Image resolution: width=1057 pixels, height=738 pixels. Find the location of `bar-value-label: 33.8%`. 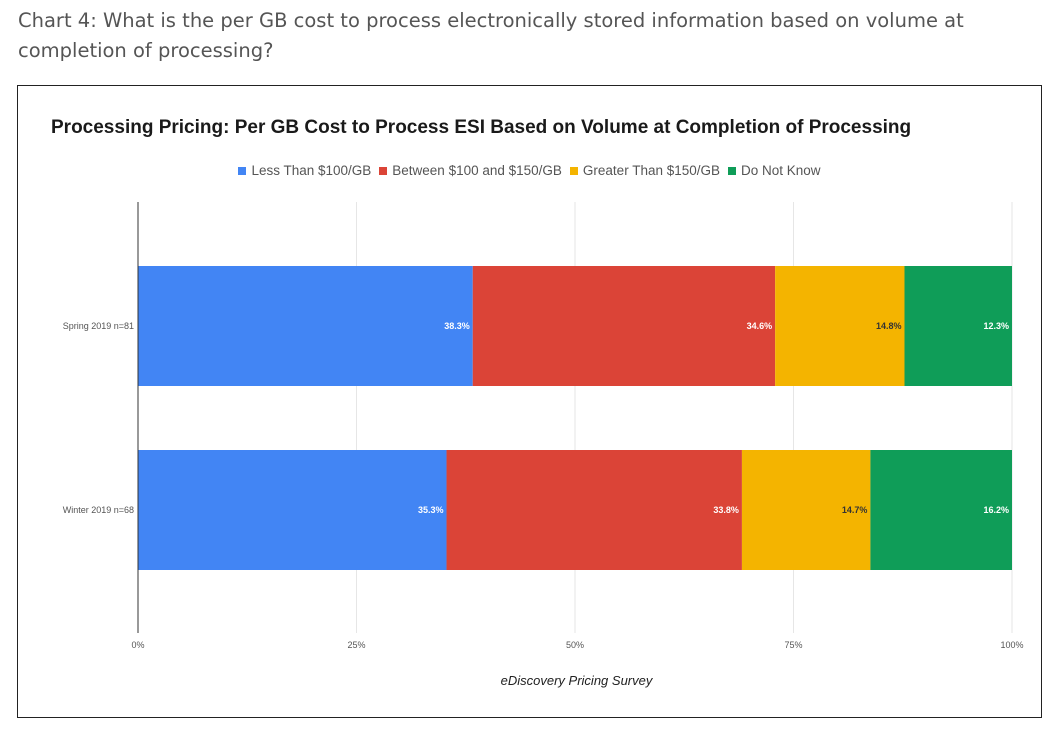

bar-value-label: 33.8% is located at coordinates (726, 510).